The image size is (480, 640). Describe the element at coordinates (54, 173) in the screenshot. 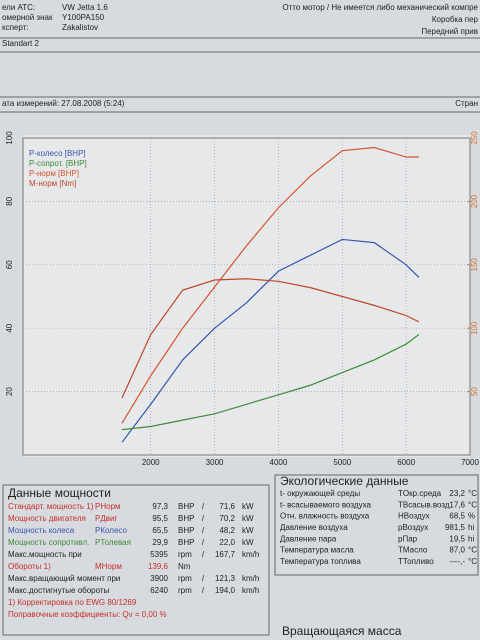

I see `legend-label: P-норм [BHP]` at that location.